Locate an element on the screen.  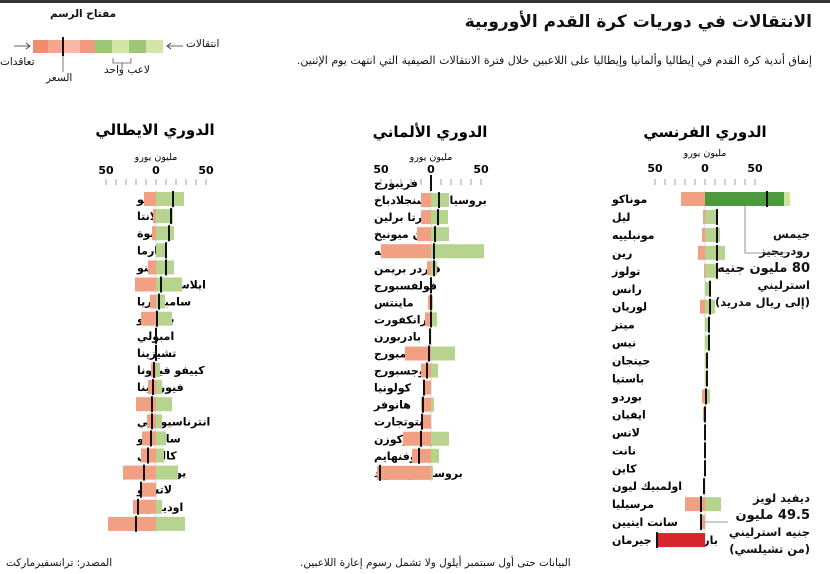
key-player-label: لاعب واحد is located at coordinates (127, 70).